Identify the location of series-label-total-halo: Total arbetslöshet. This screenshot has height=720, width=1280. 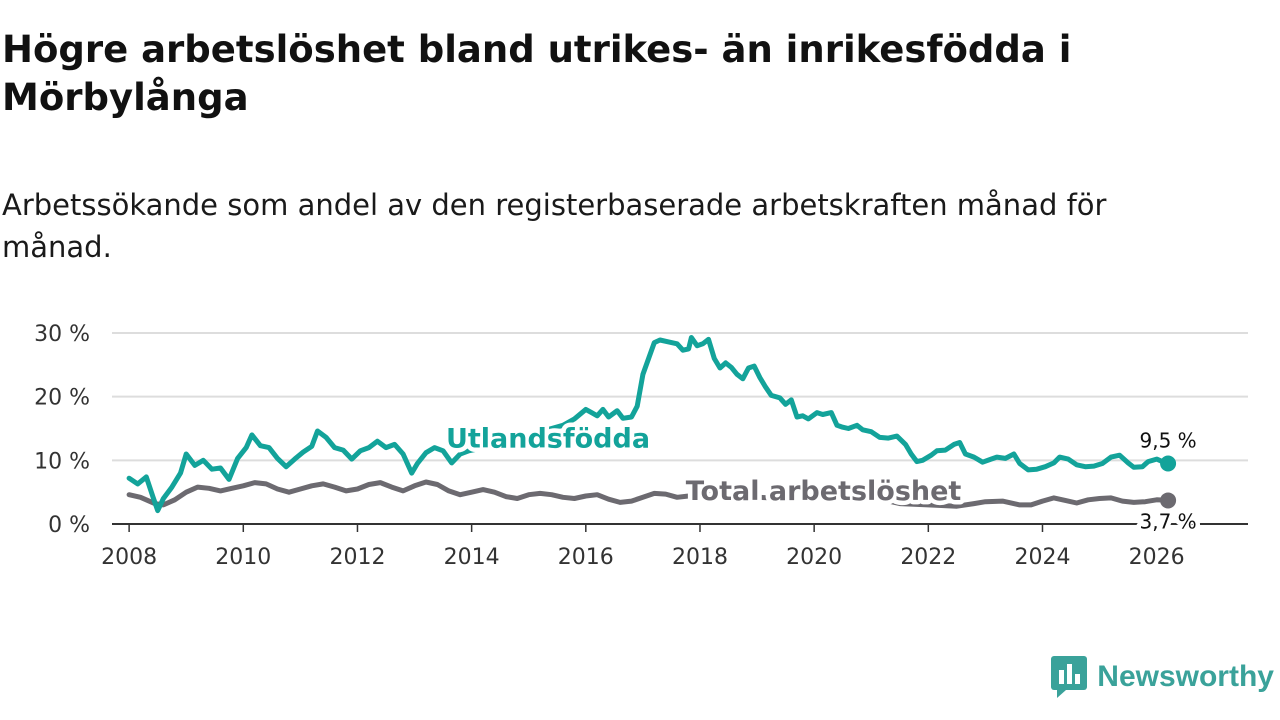
(824, 491).